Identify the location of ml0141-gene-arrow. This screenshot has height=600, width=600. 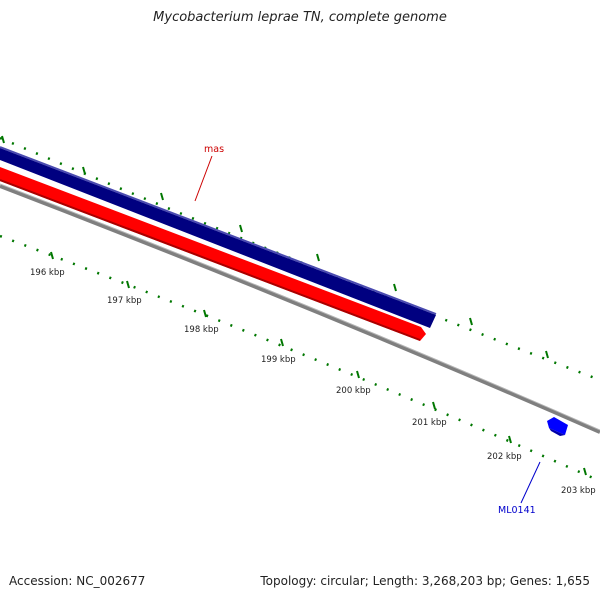
(557, 426).